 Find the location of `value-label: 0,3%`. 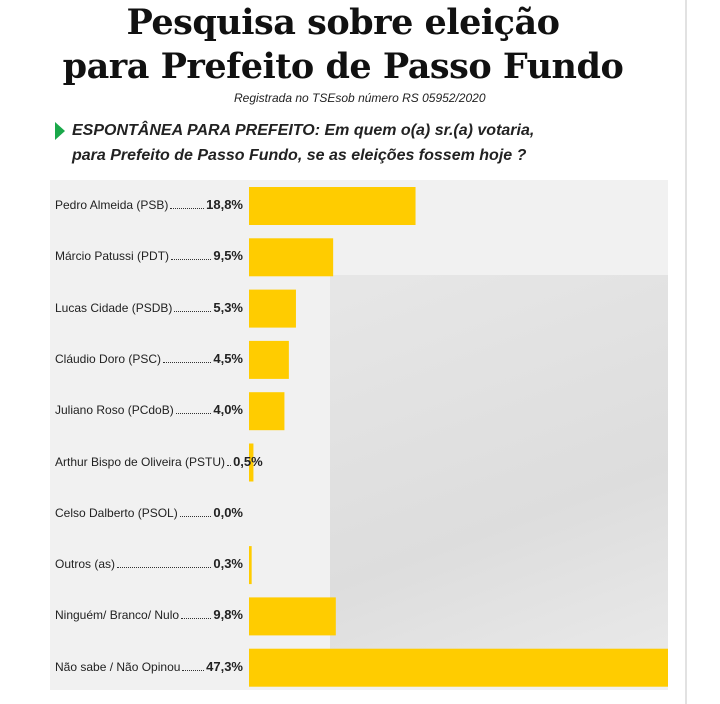

value-label: 0,3% is located at coordinates (228, 564).